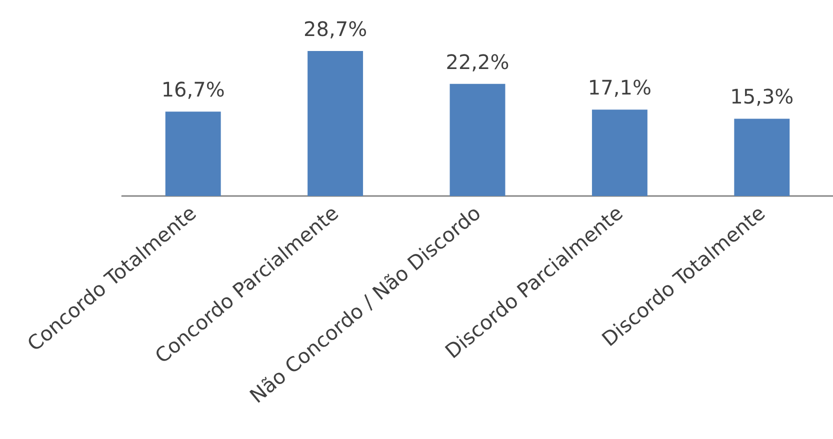  What do you see at coordinates (193, 90) in the screenshot?
I see `data-label: 16,7%` at bounding box center [193, 90].